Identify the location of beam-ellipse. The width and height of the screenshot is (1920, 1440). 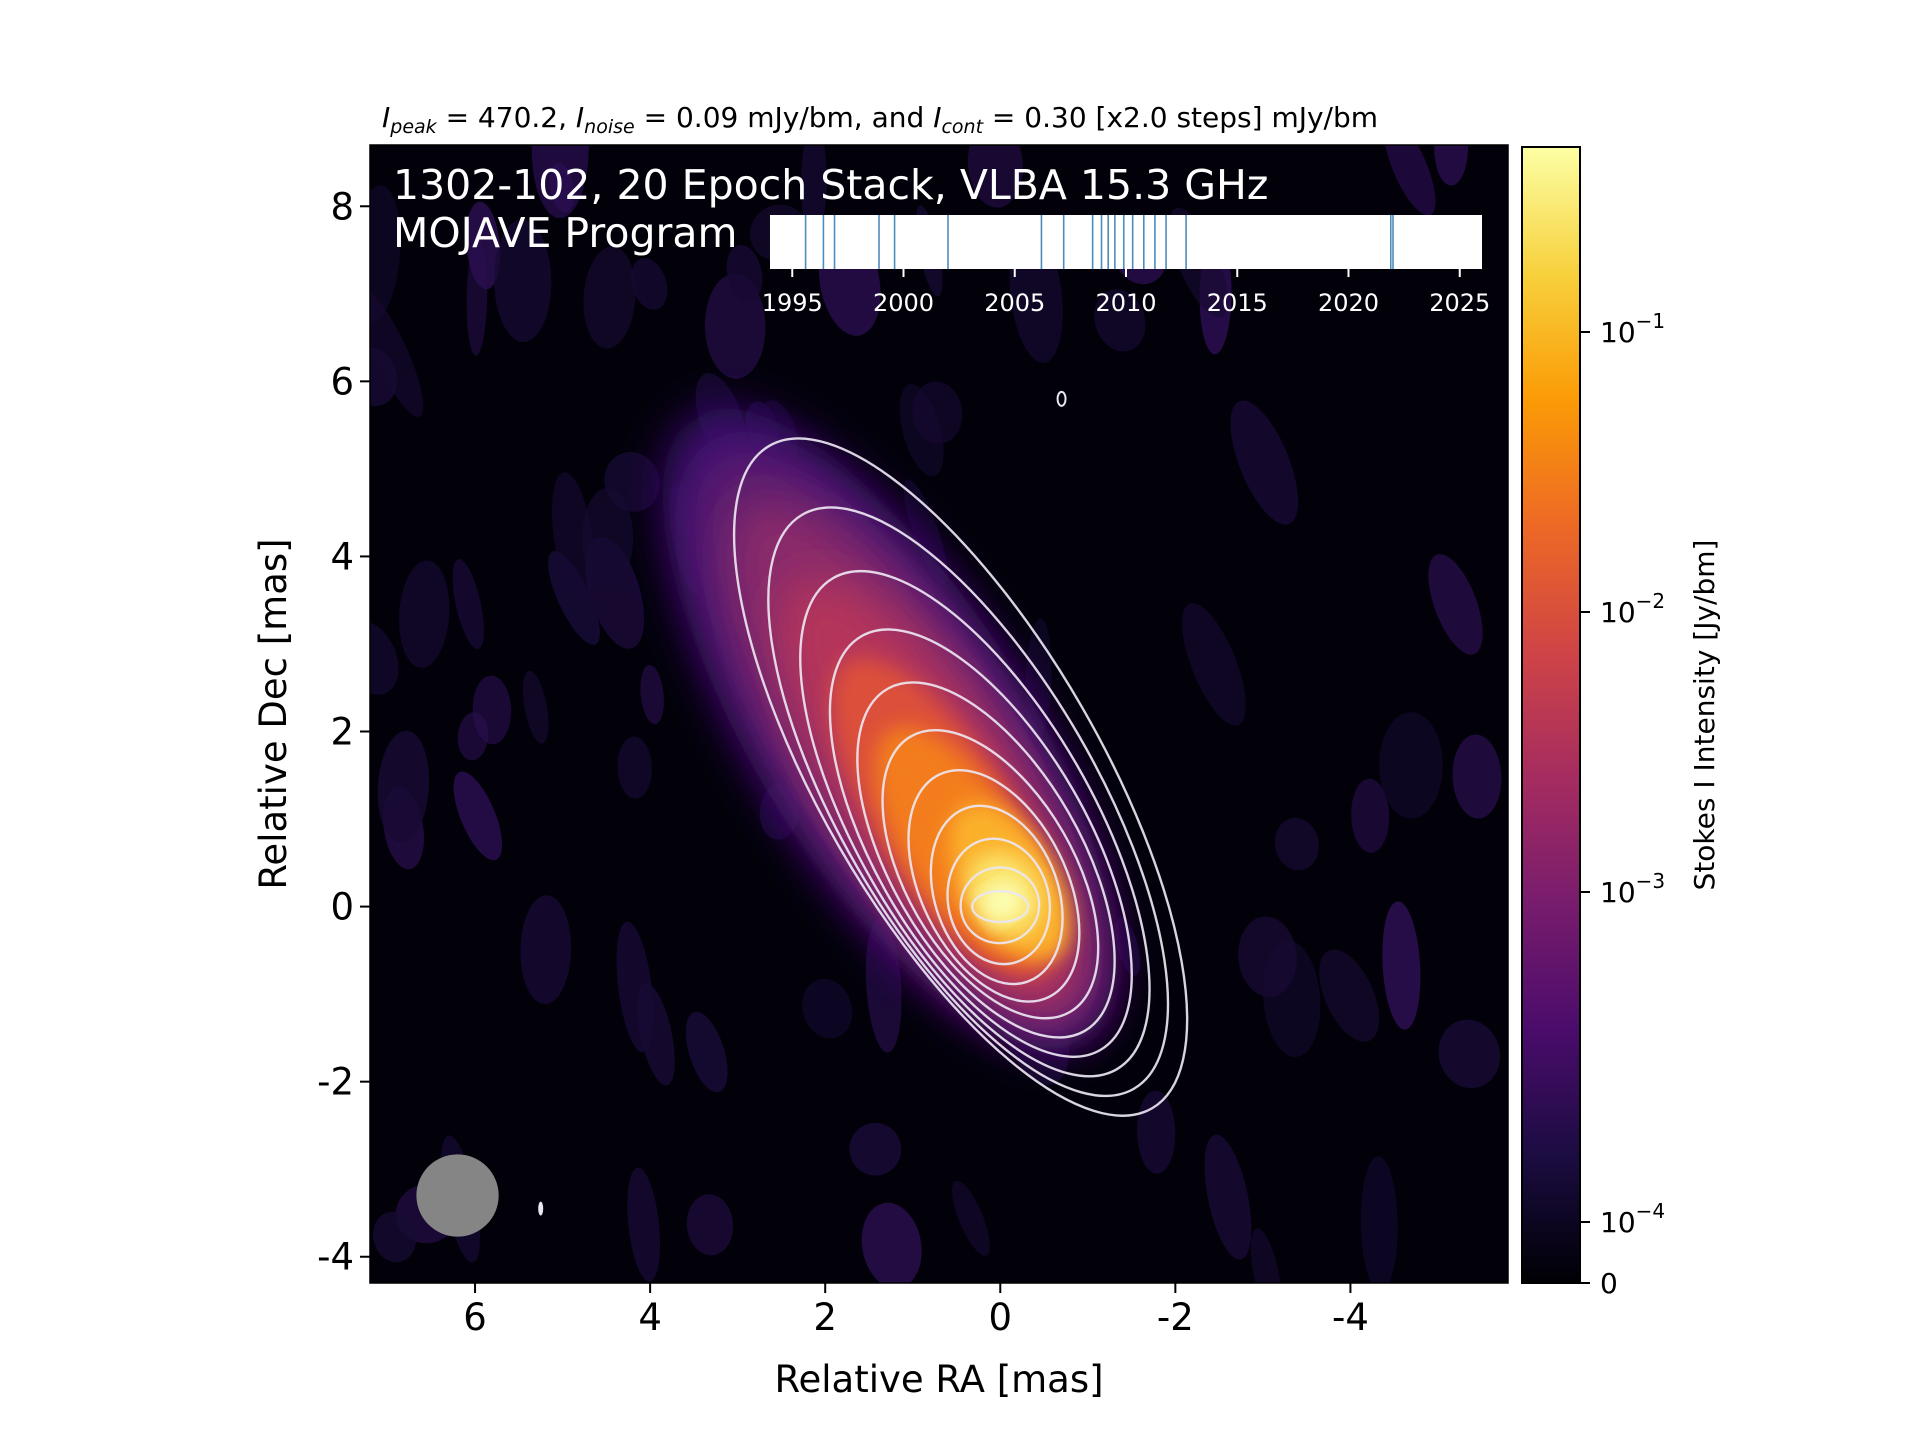
(457, 1195).